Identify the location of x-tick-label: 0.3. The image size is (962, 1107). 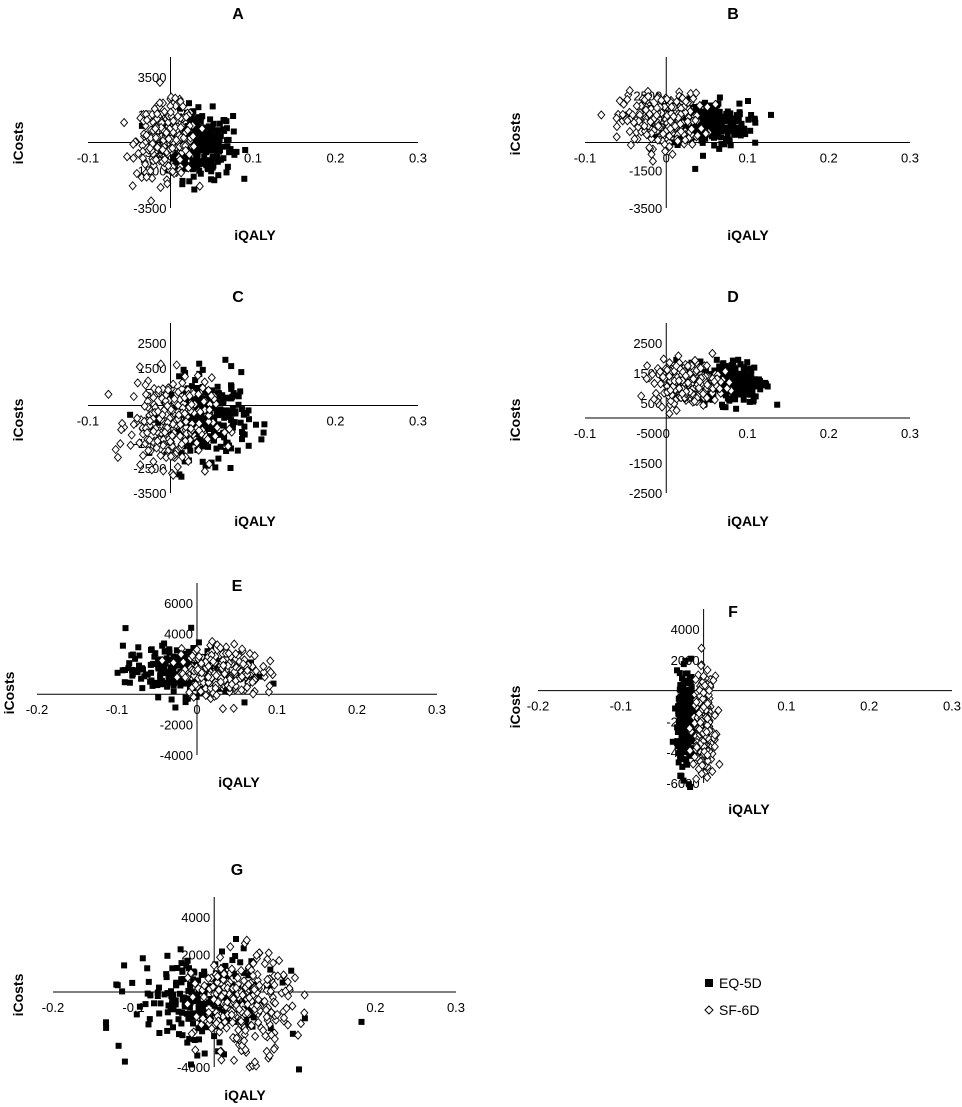
(418, 158).